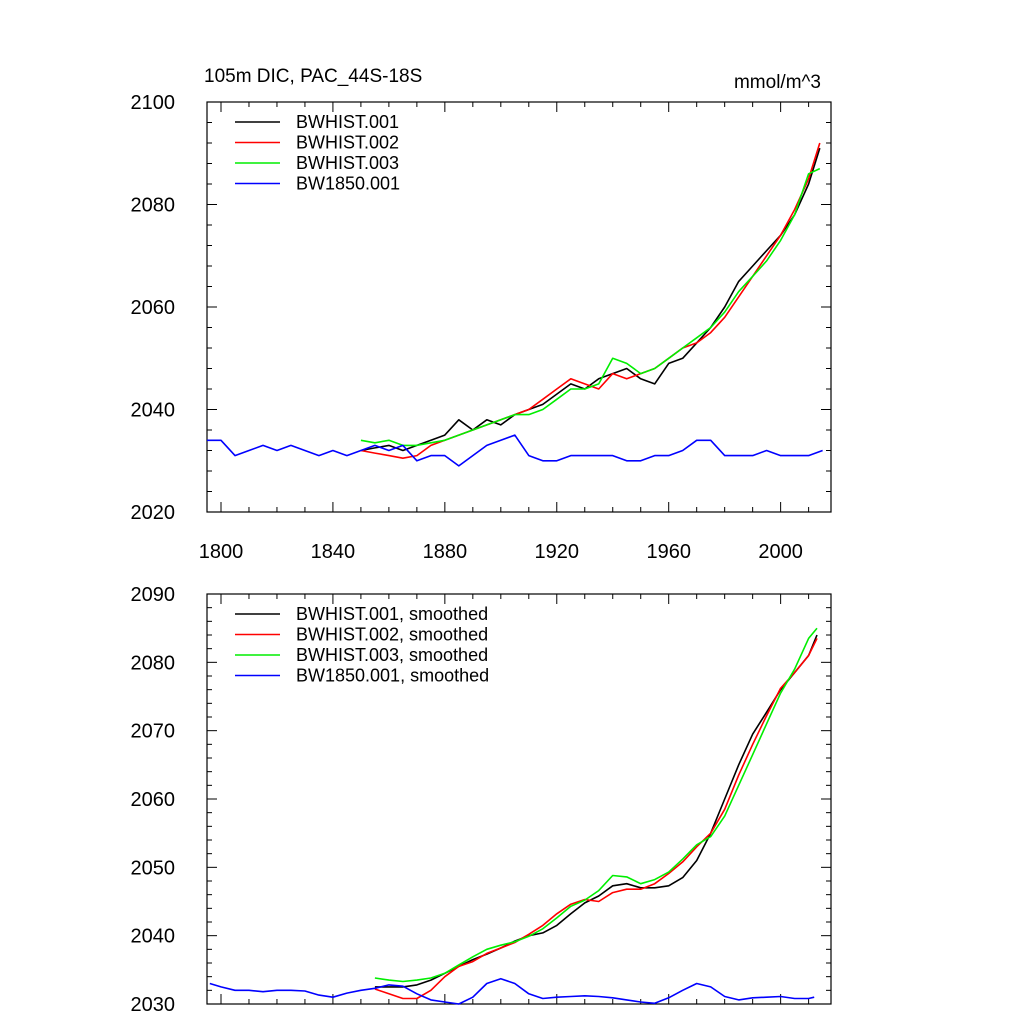 This screenshot has height=1029, width=1024. I want to click on y-tick-label: 2020, so click(153, 513).